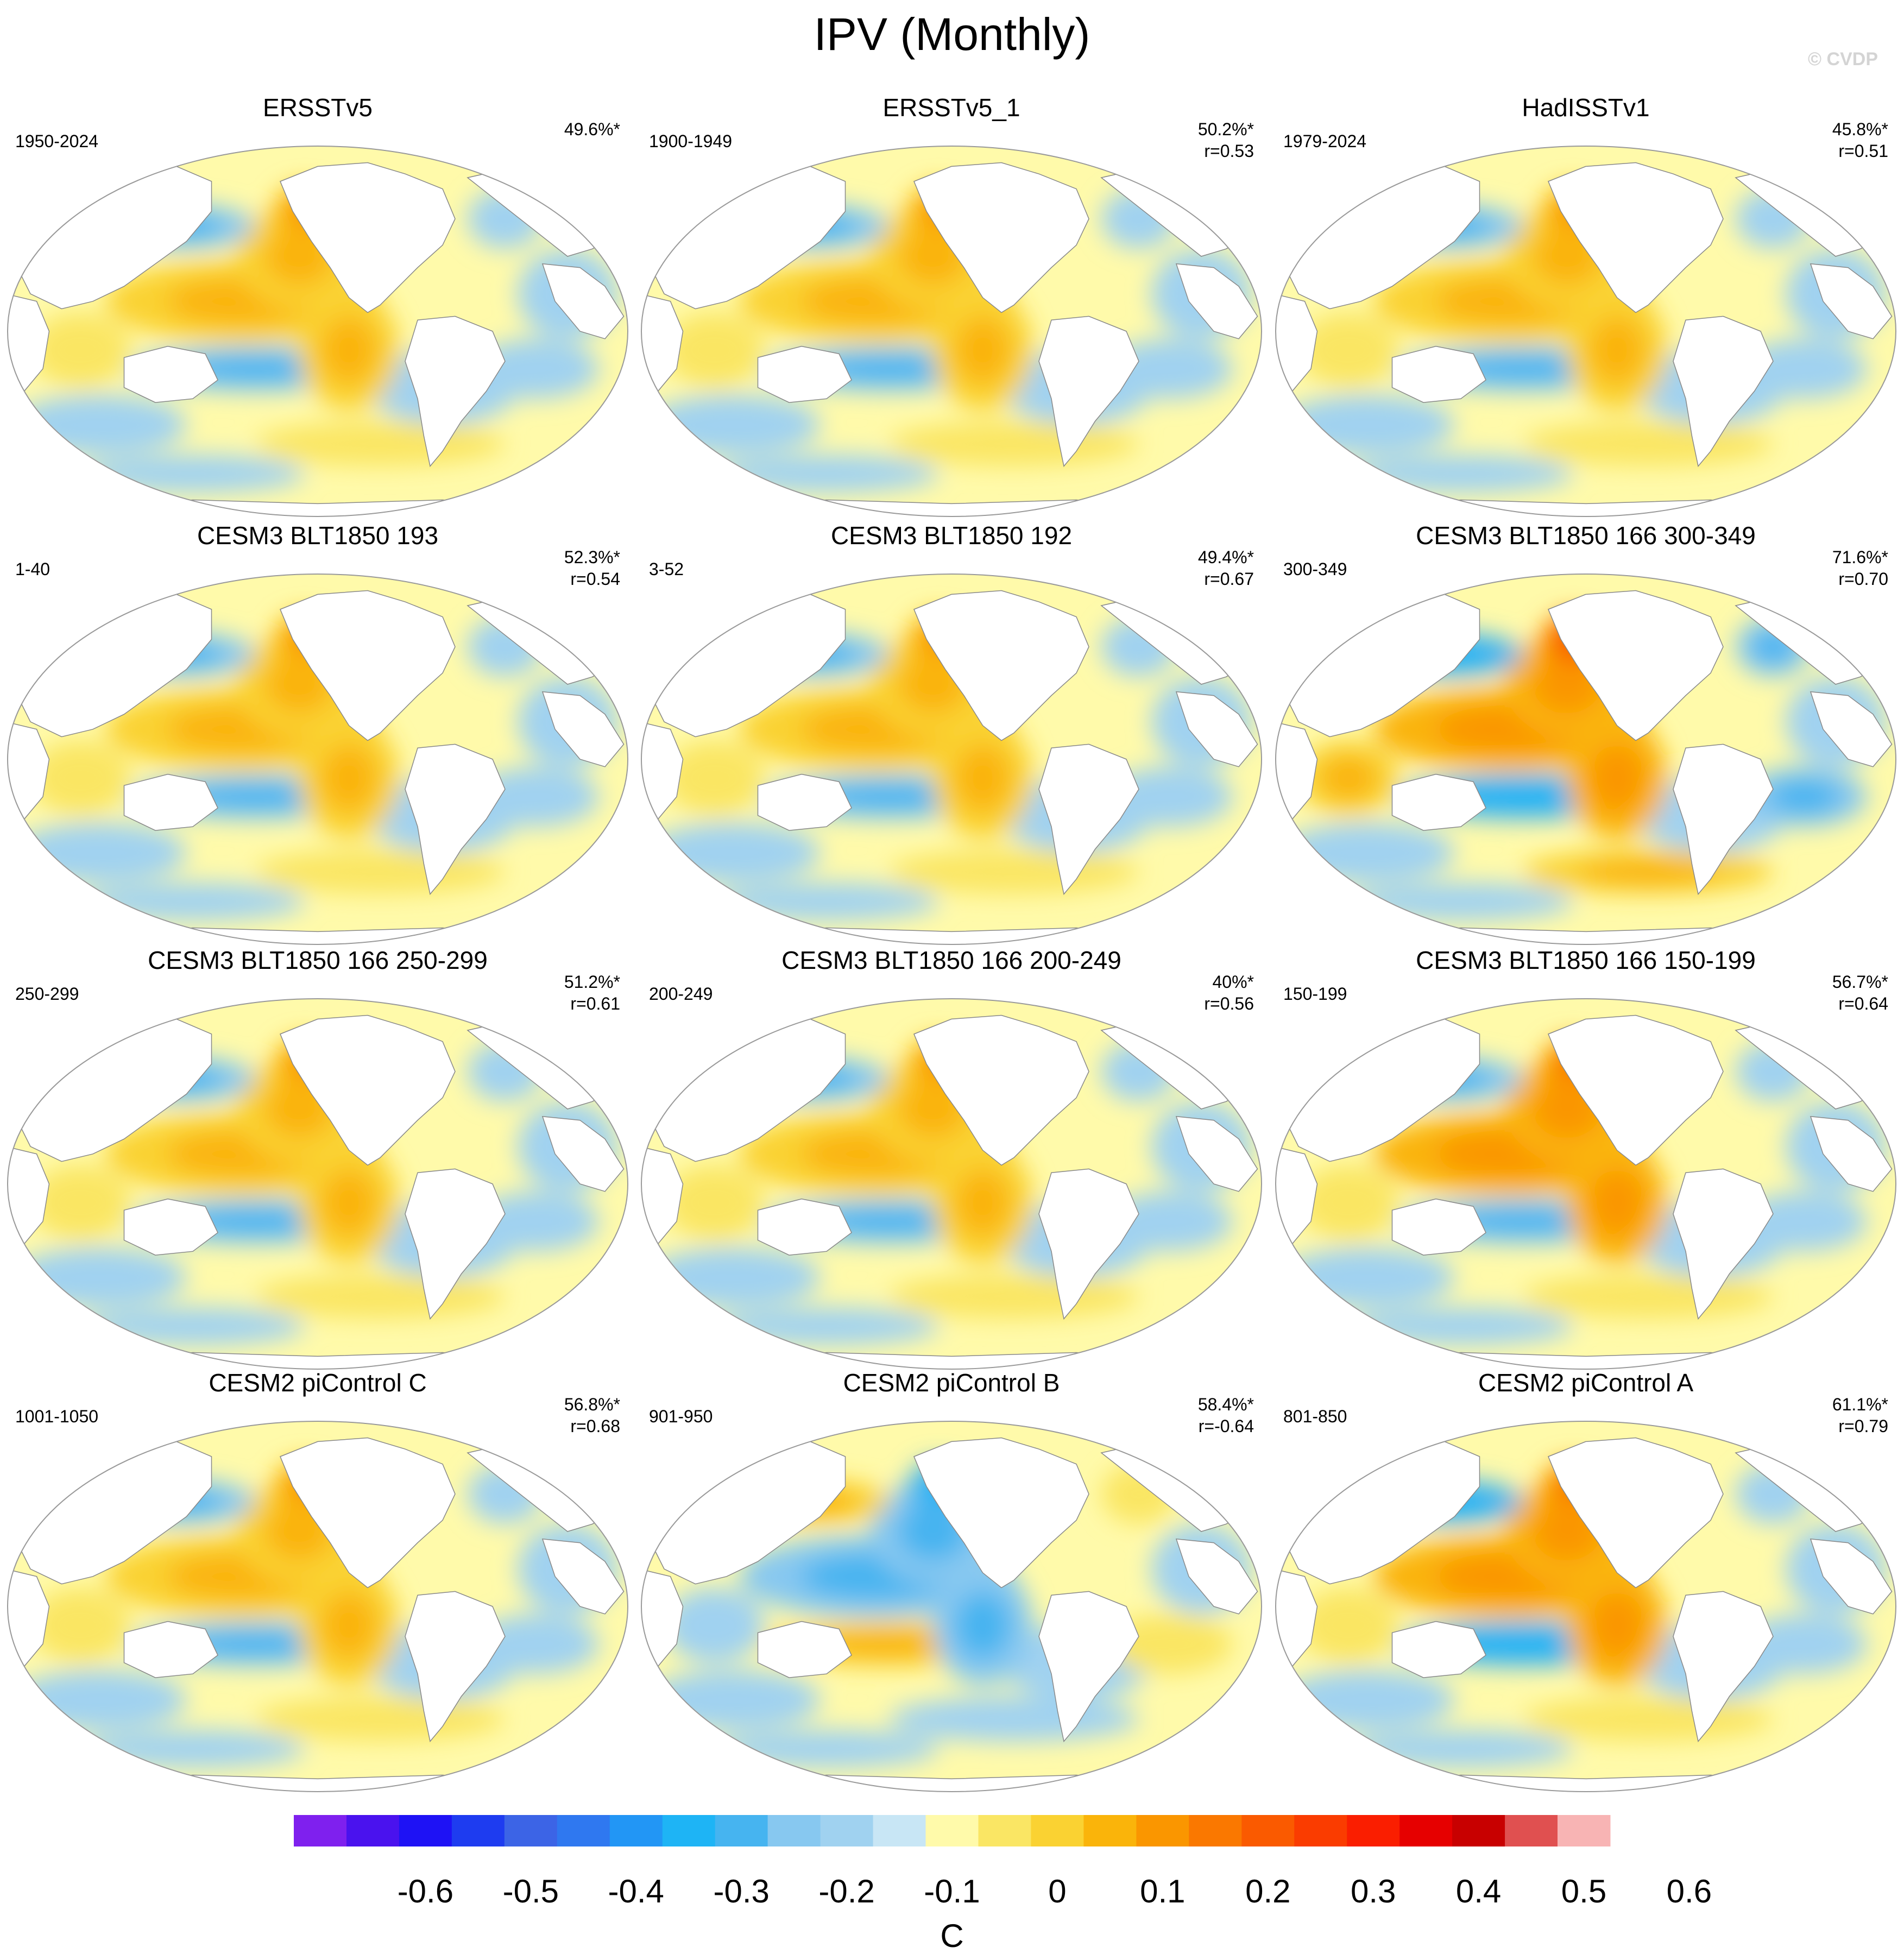 The image size is (1904, 1960). Describe the element at coordinates (1226, 1415) in the screenshot. I see `panel-stats: 58.4%* r=-0.64` at that location.